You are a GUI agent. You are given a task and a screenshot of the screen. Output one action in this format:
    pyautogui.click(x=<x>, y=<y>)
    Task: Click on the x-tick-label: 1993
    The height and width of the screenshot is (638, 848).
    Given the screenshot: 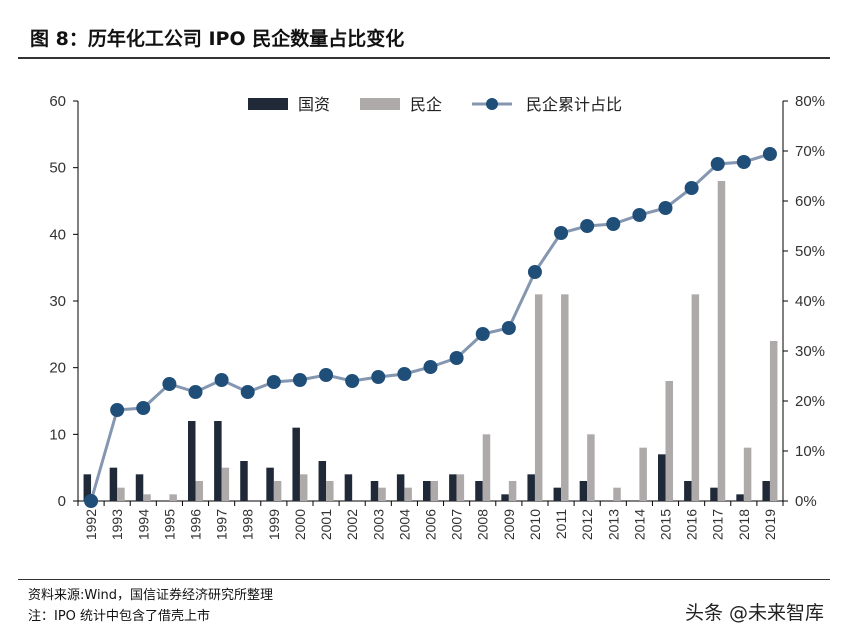 What is the action you would take?
    pyautogui.click(x=117, y=524)
    